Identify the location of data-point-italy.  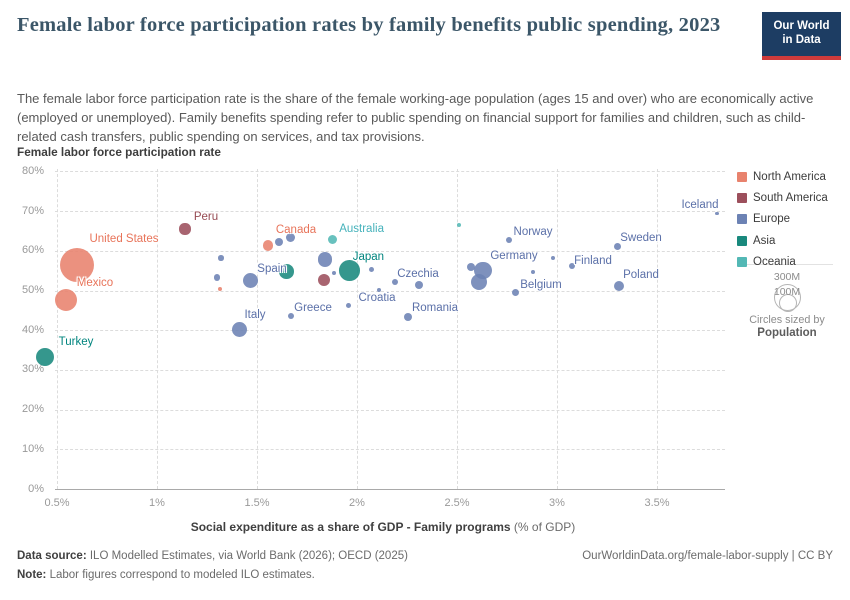
(239, 330).